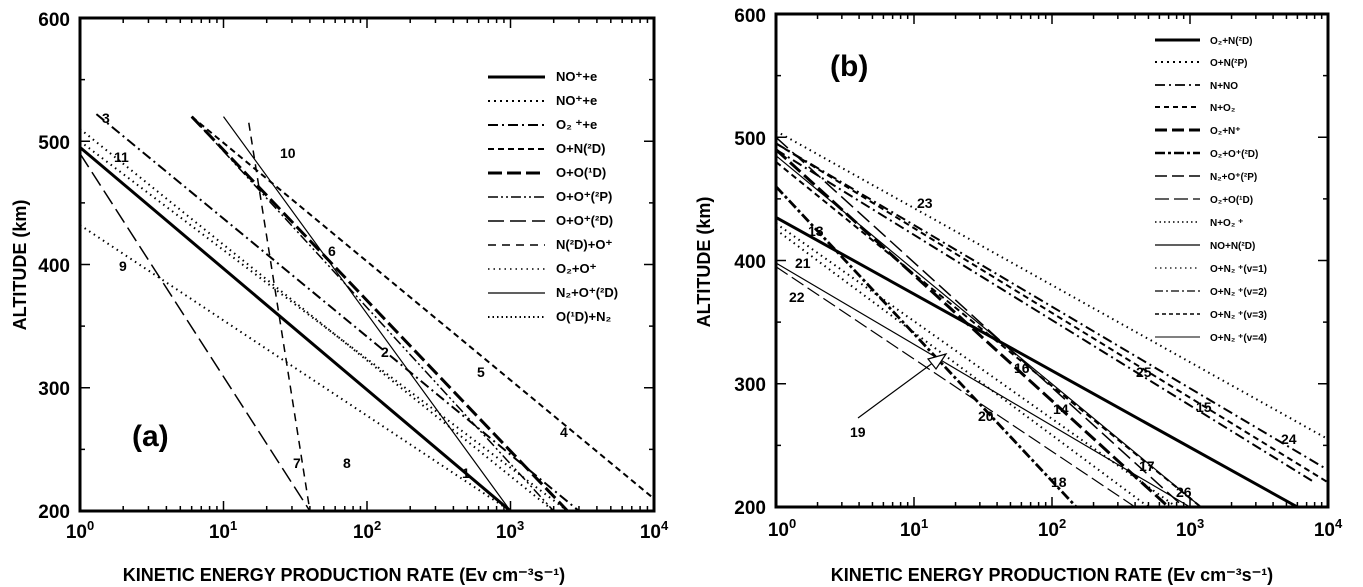  What do you see at coordinates (1233, 177) in the screenshot?
I see `legend-b-label-7: N₂+O⁺(²P)` at bounding box center [1233, 177].